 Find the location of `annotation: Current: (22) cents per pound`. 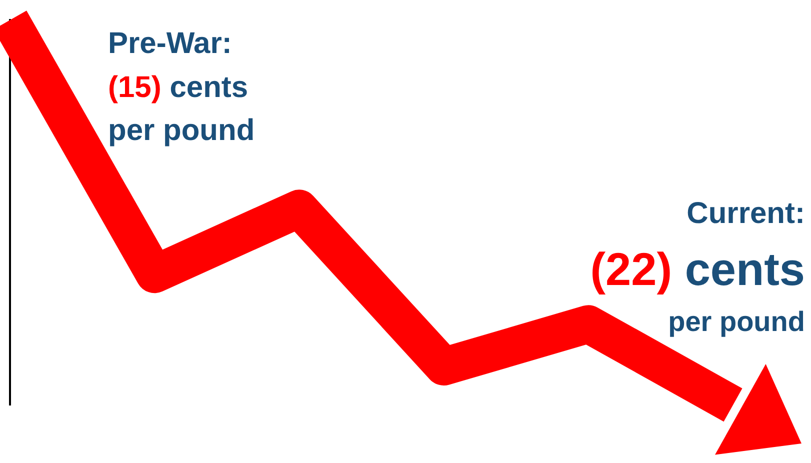

annotation: Current: (22) cents per pound is located at coordinates (697, 267).